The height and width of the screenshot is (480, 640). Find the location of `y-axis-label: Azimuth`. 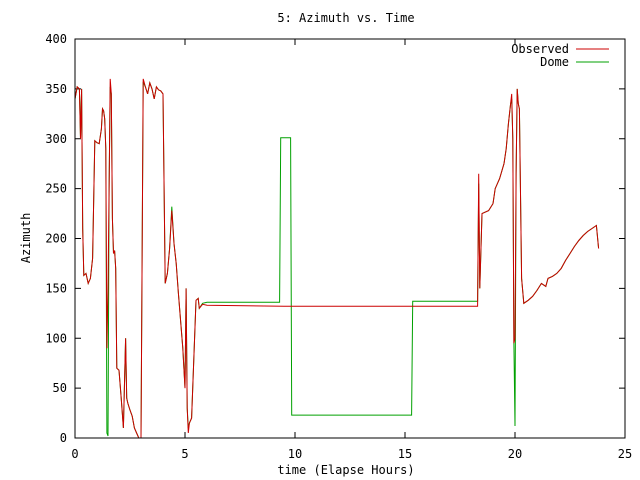

y-axis-label: Azimuth is located at coordinates (26, 238).